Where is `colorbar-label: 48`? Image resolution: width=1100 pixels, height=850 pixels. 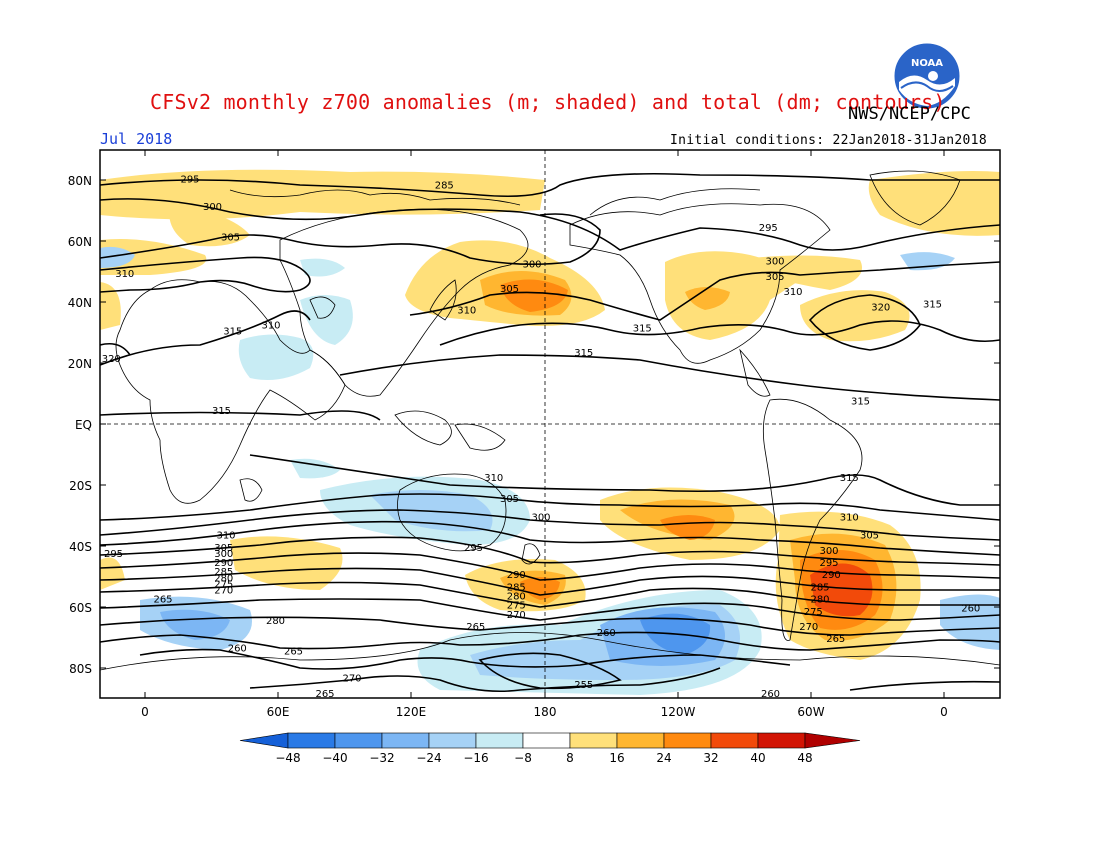
colorbar-label: 48 is located at coordinates (804, 758).